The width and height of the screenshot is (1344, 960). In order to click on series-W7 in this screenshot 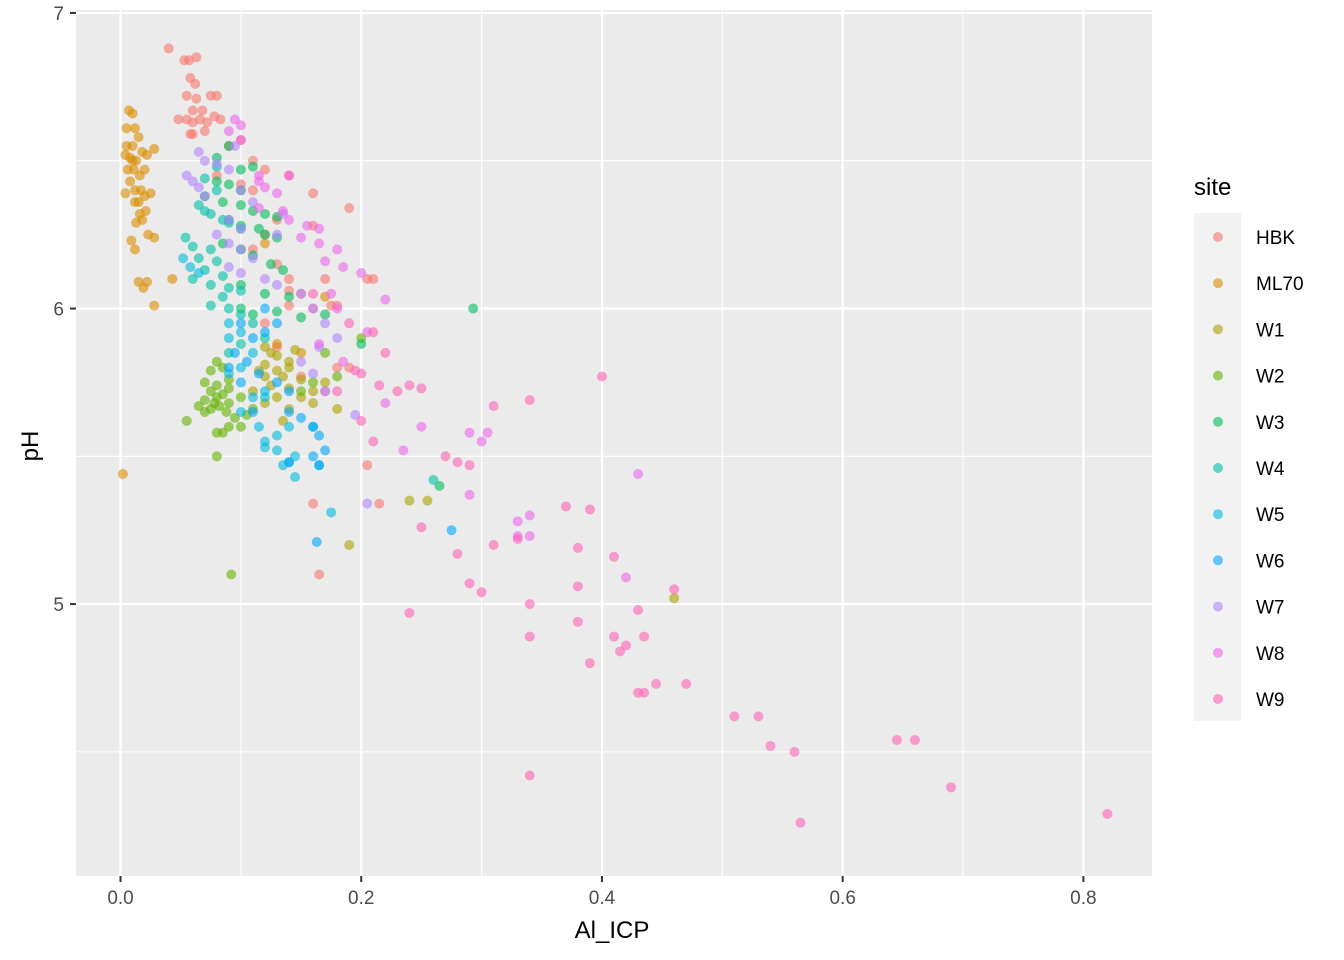, I will do `click(277, 324)`.